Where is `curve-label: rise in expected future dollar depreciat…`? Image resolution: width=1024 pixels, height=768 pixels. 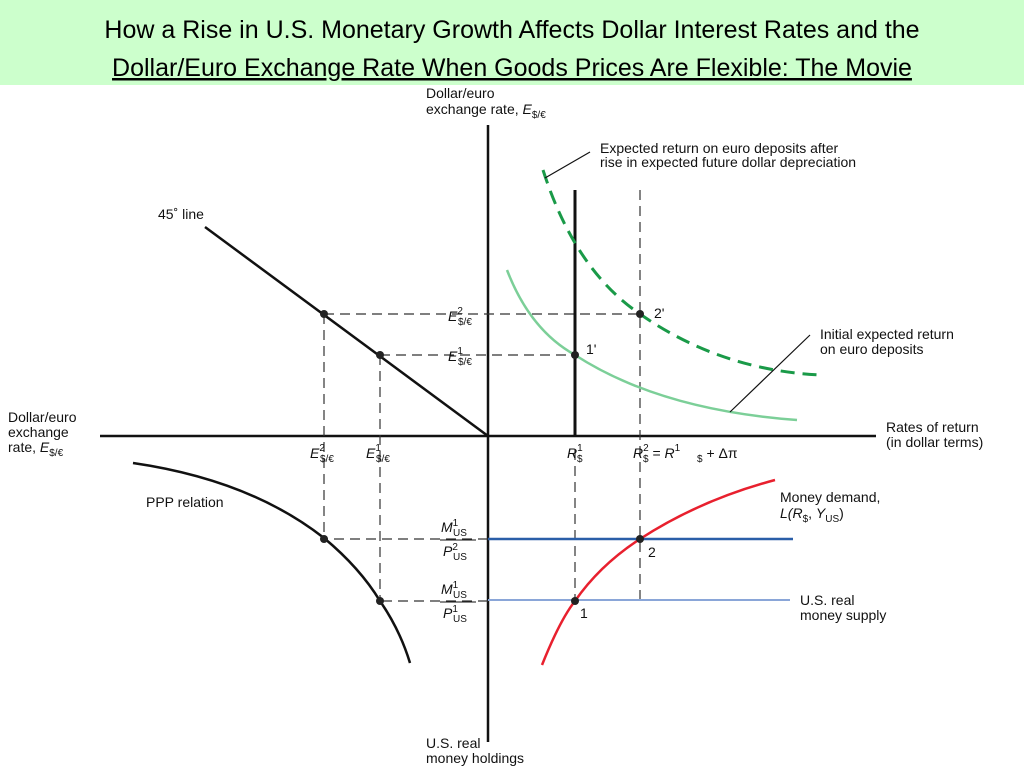 curve-label: rise in expected future dollar depreciat… is located at coordinates (728, 162).